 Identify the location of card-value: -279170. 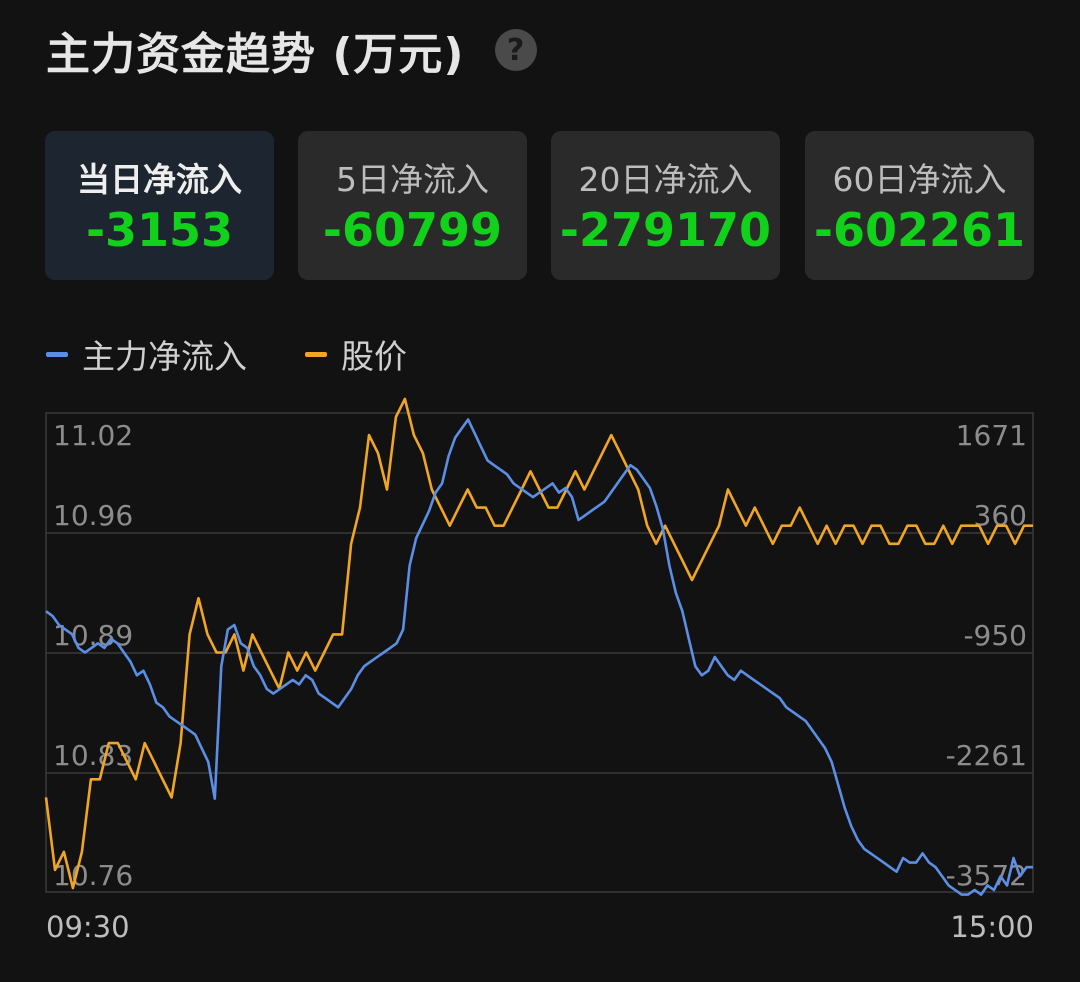
(665, 230).